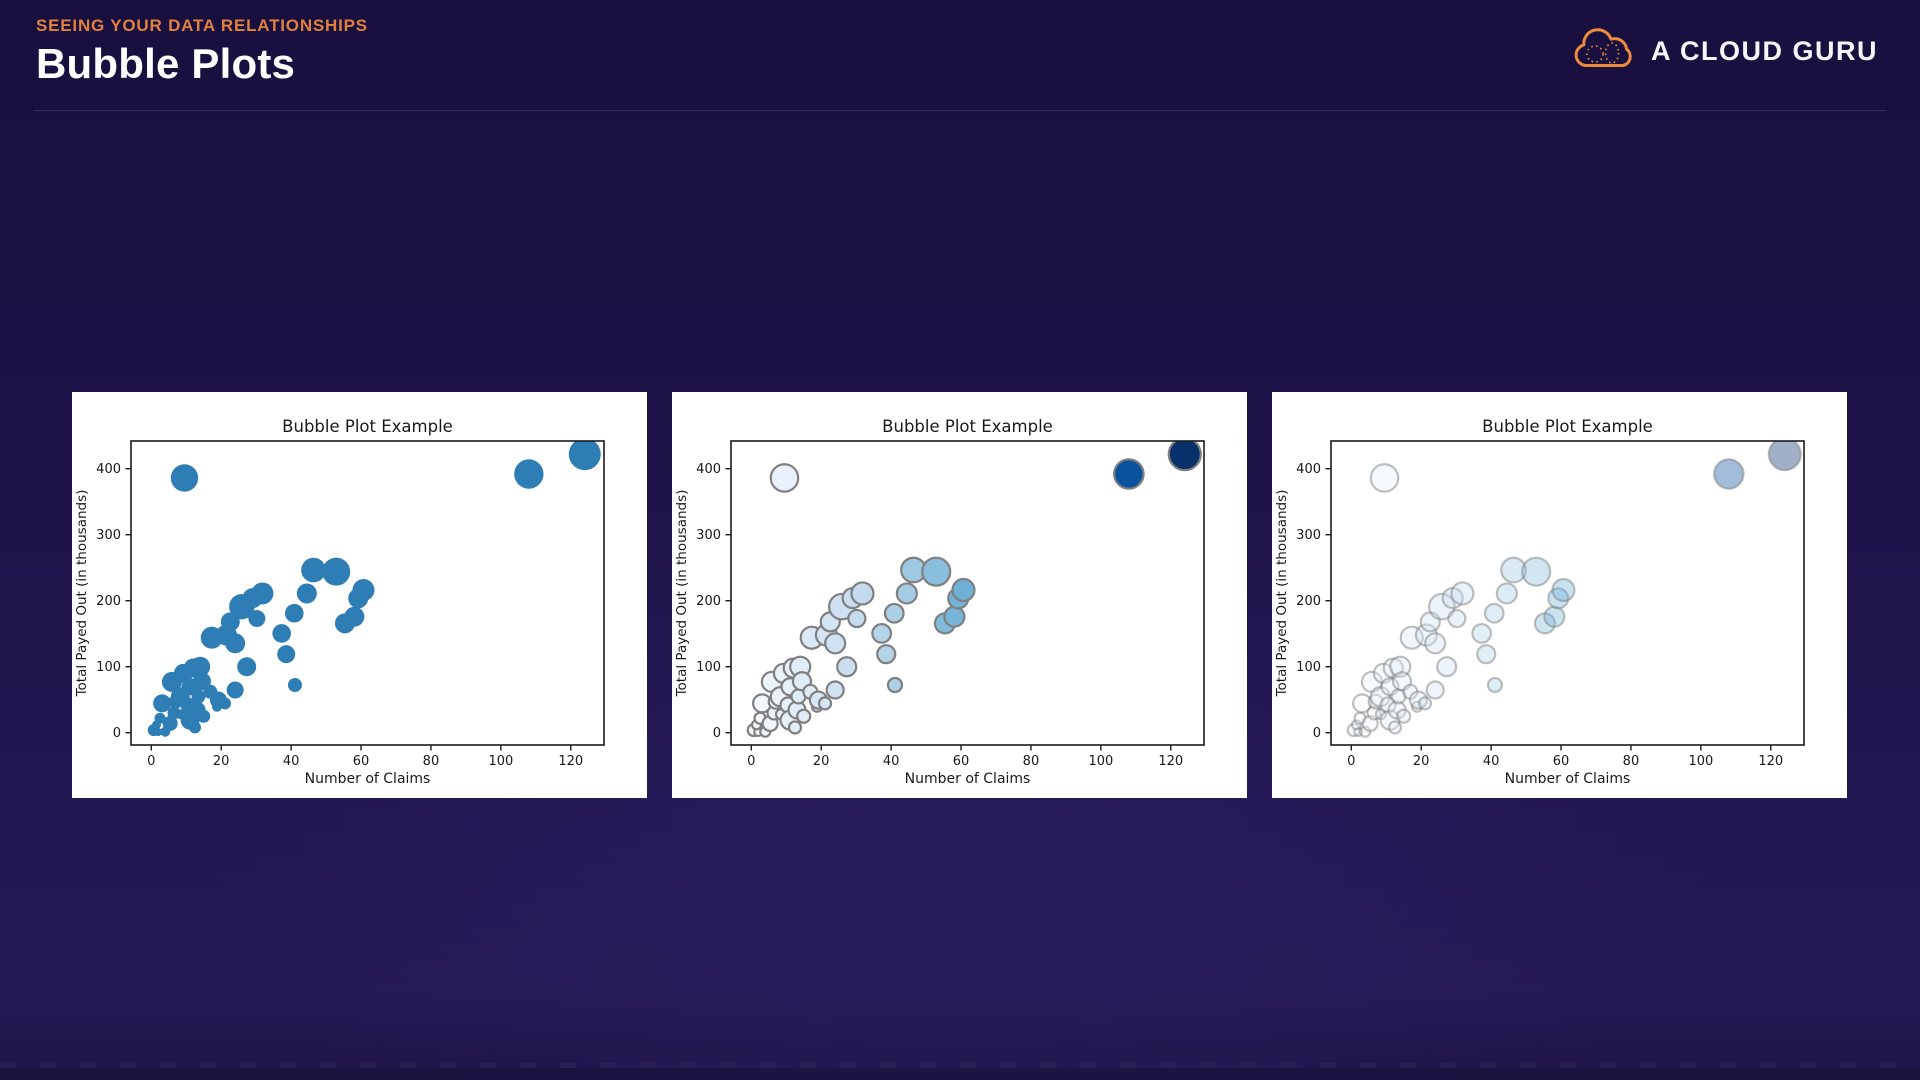  Describe the element at coordinates (708, 667) in the screenshot. I see `y-tick-label: 100` at that location.